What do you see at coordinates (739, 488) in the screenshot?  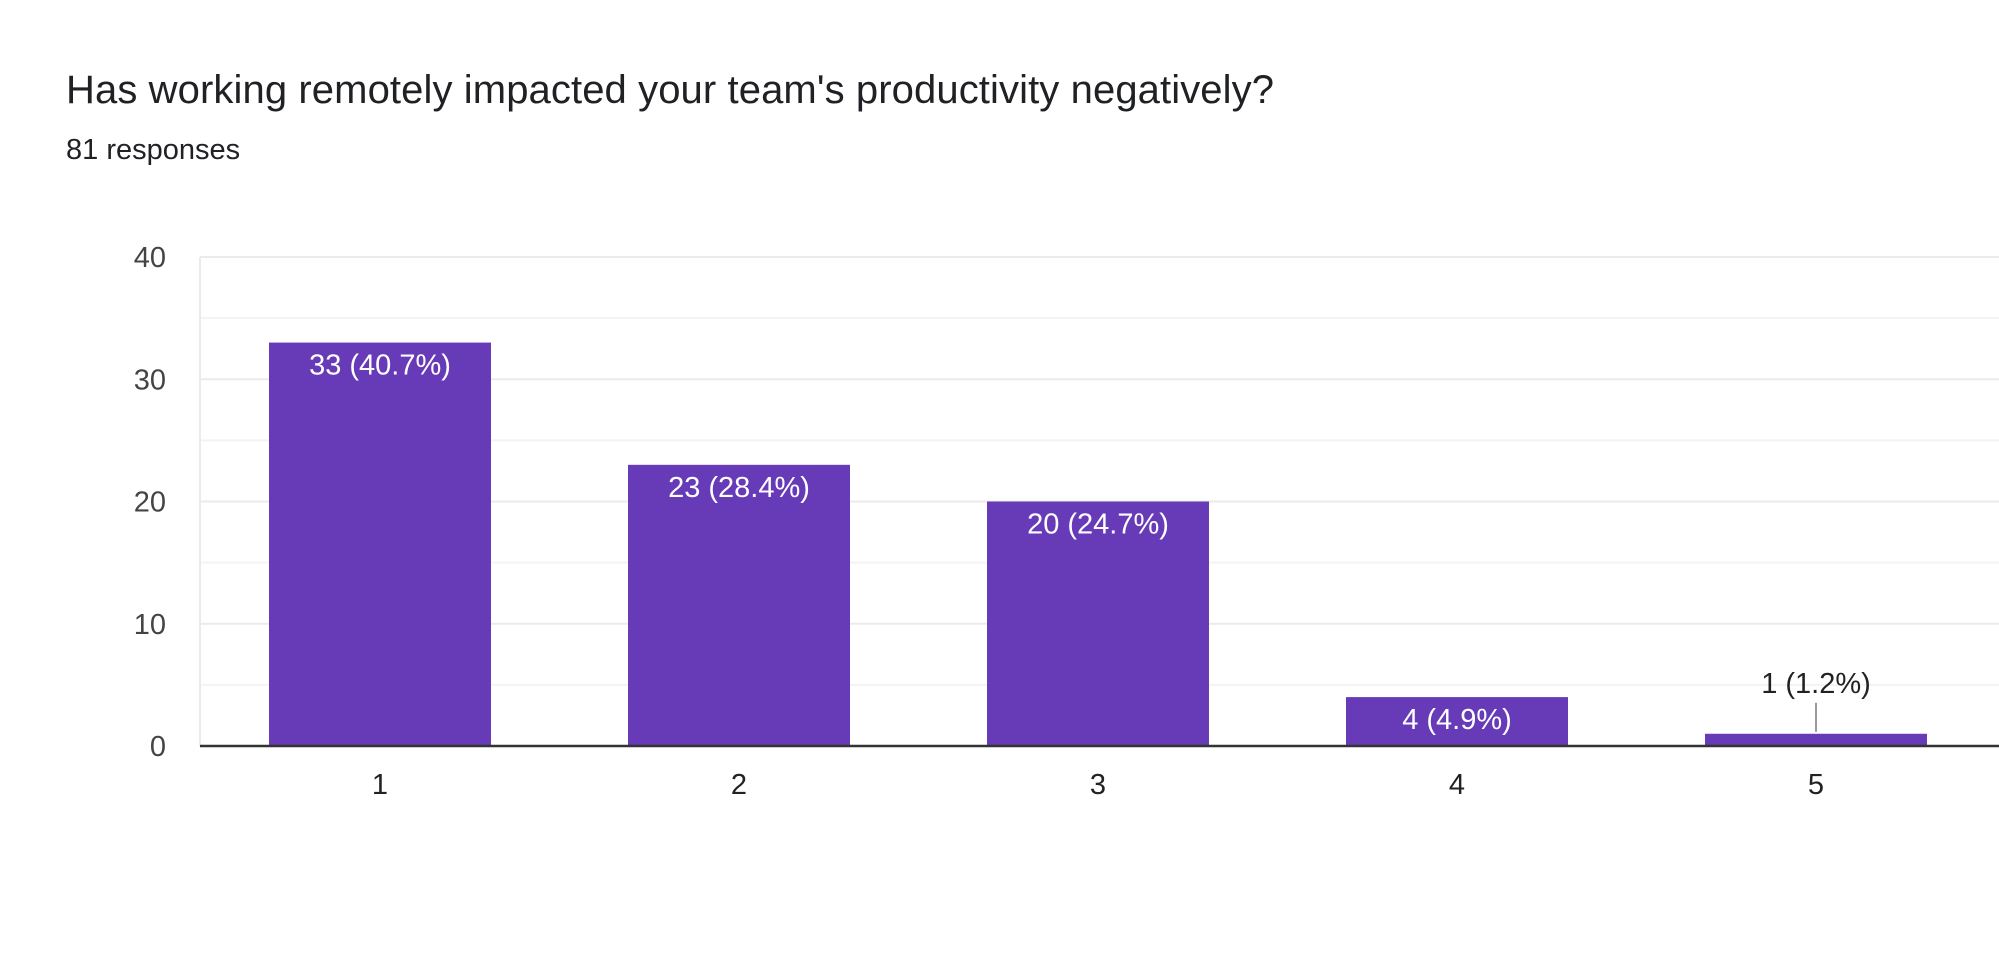 I see `bar-data-label: 23 (28.4%)` at bounding box center [739, 488].